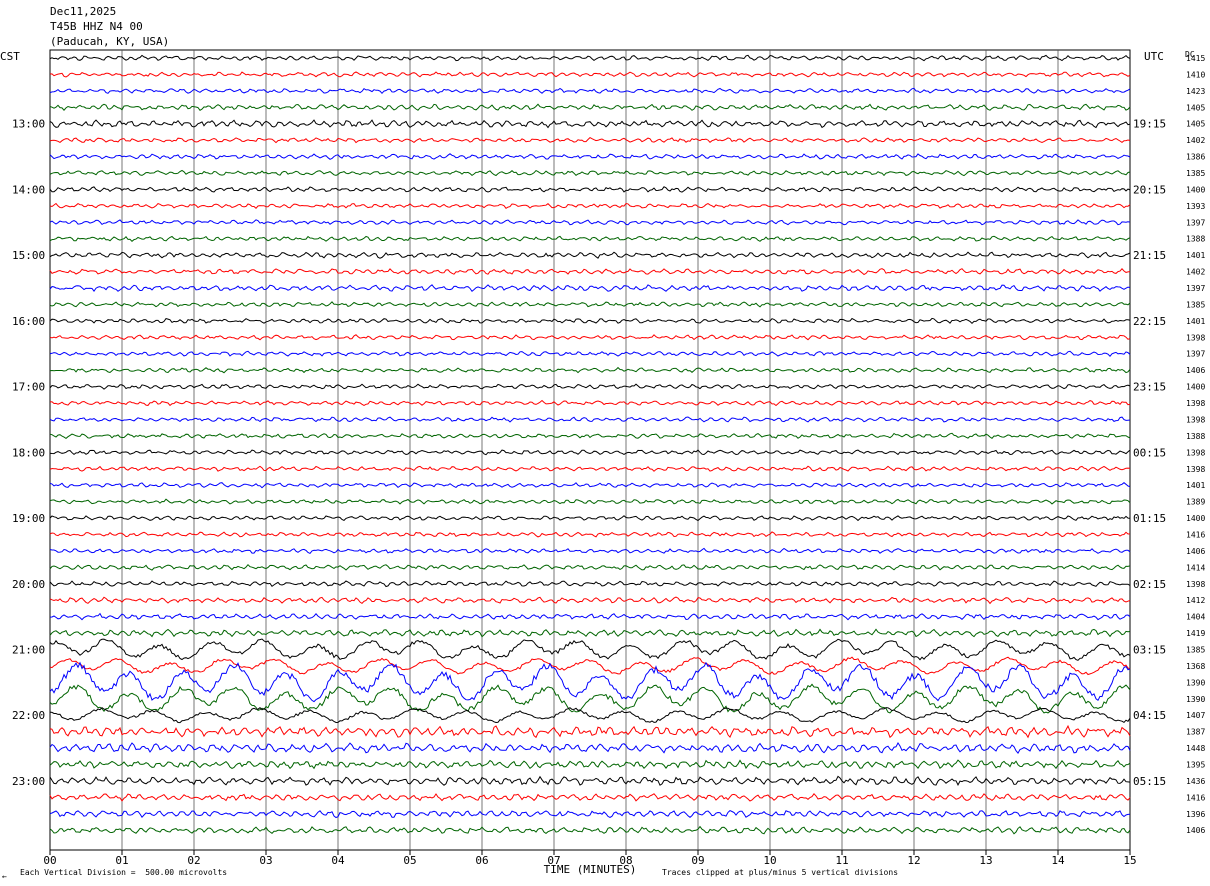  Describe the element at coordinates (1195, 107) in the screenshot. I see `dc-offset-label: 1405` at that location.